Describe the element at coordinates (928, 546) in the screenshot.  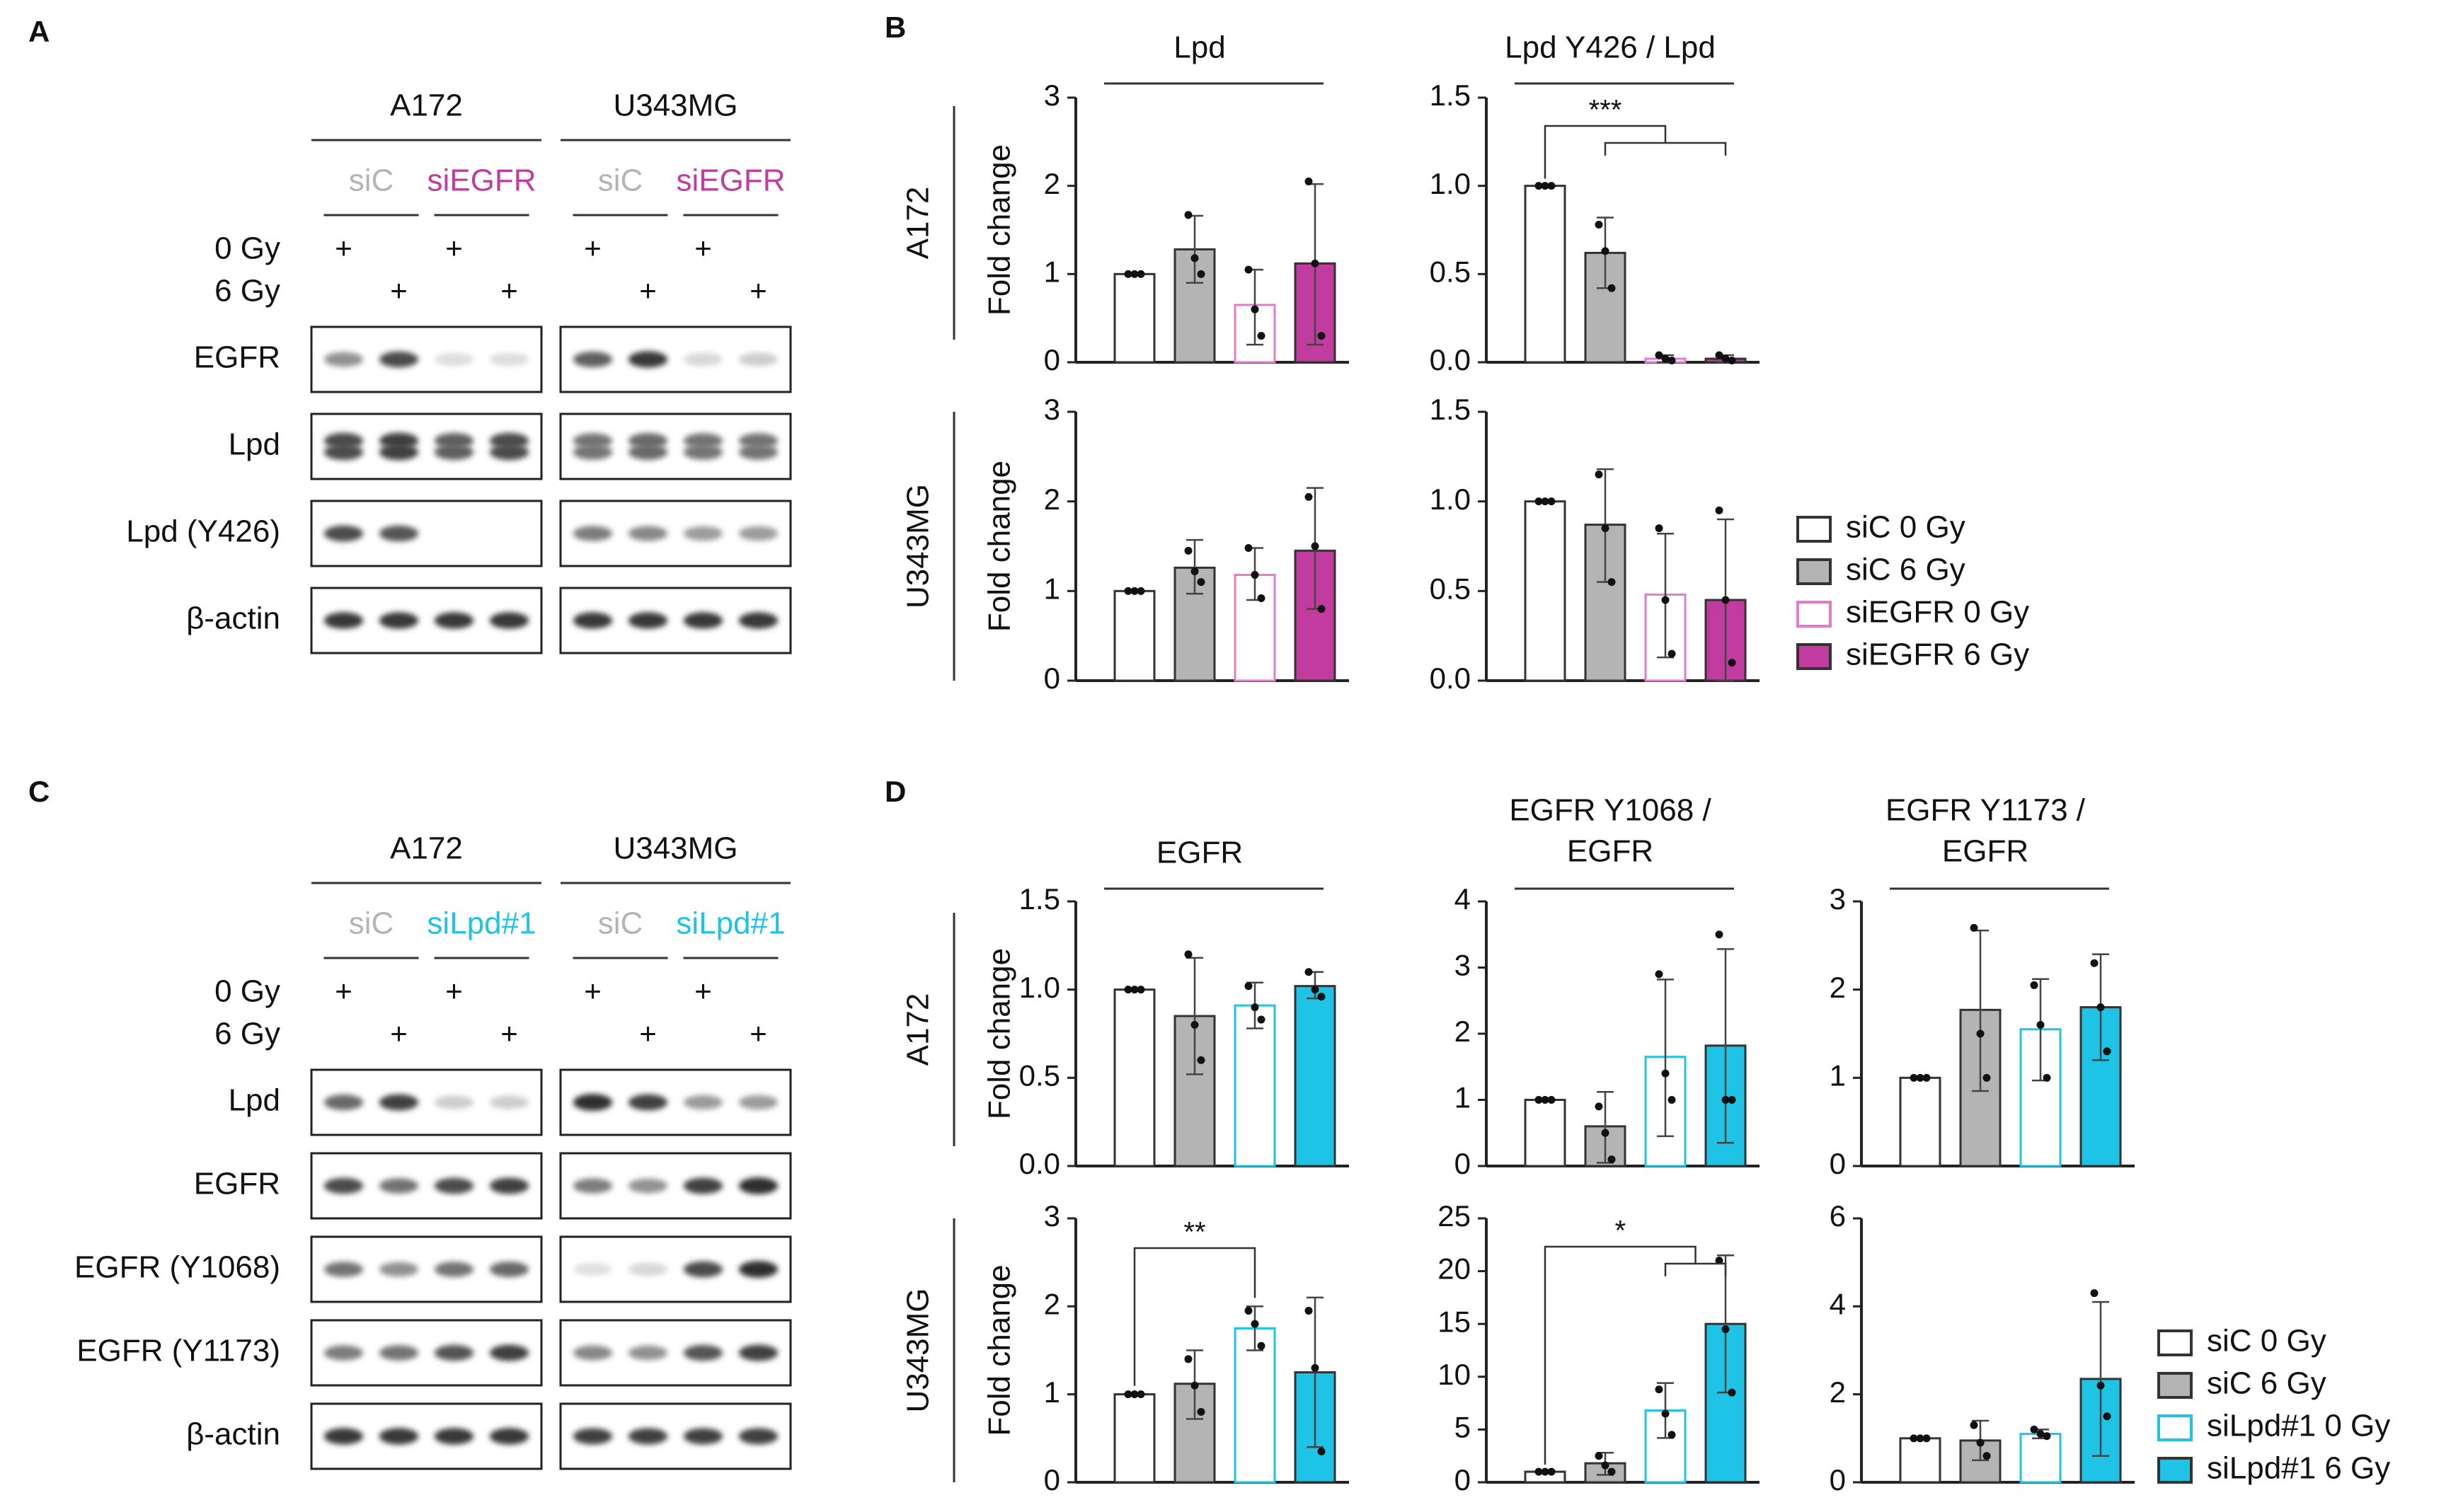
I see `row-label-group: U343MG` at that location.